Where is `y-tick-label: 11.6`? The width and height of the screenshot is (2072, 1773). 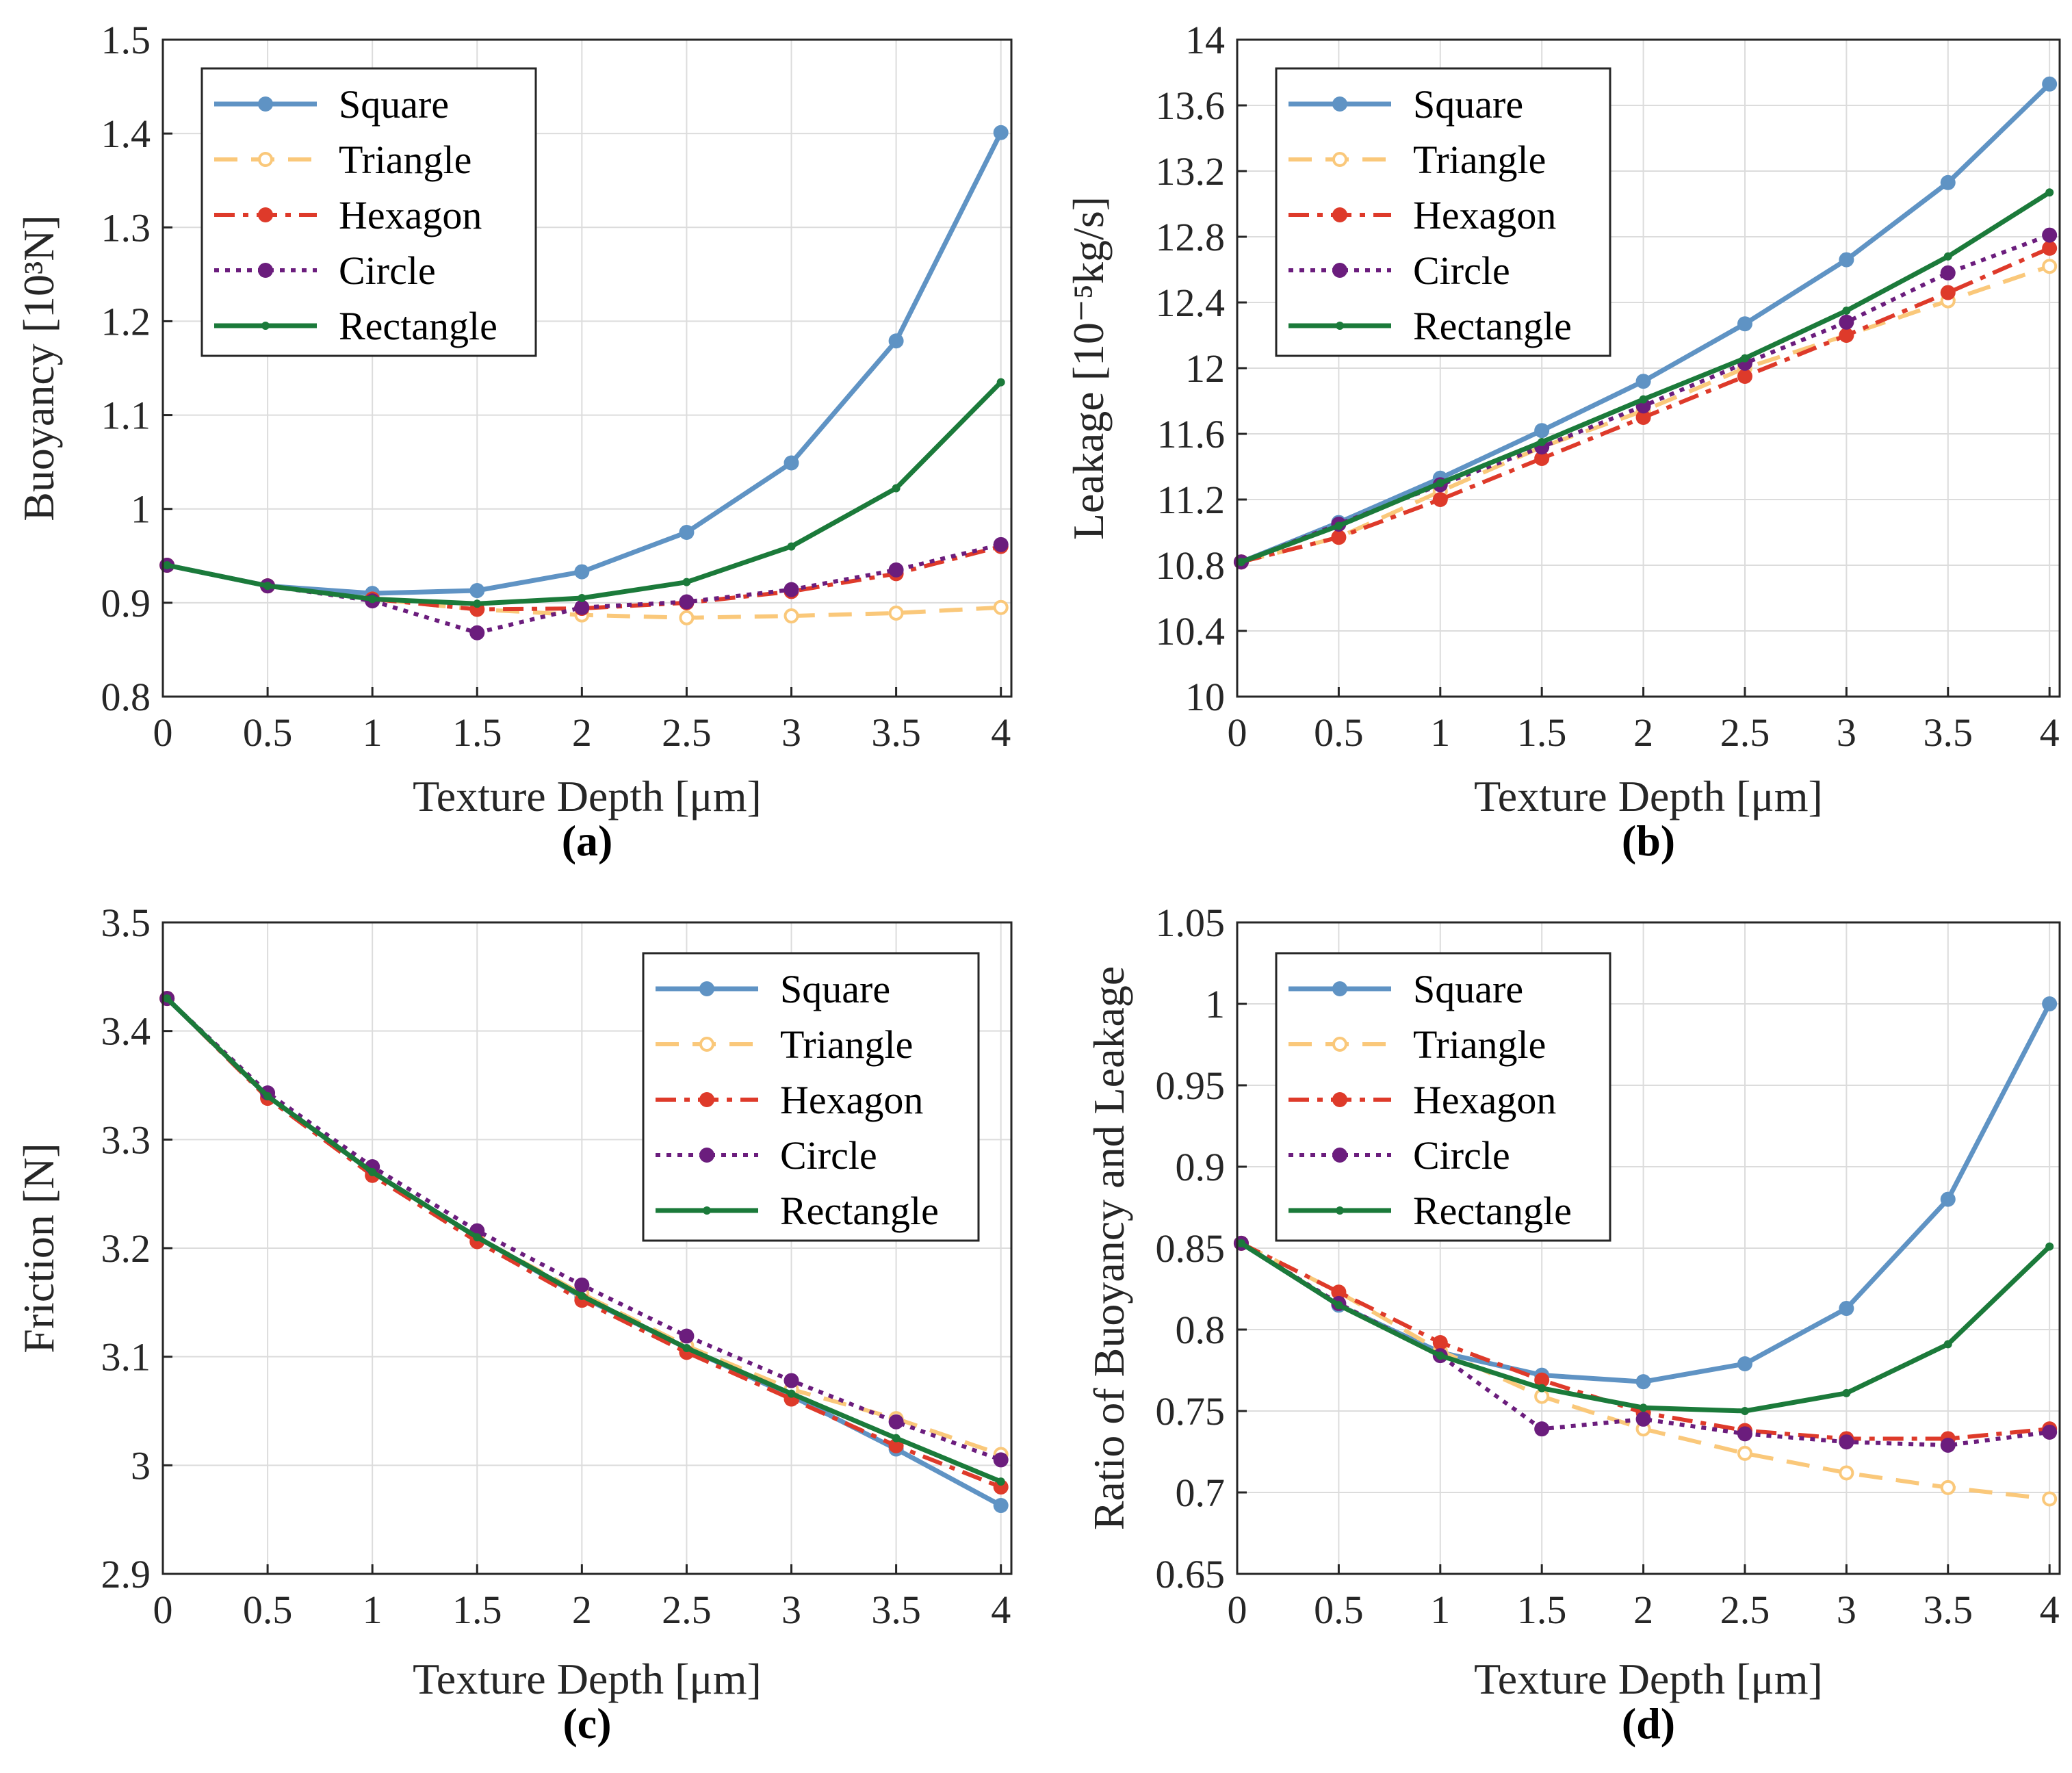
y-tick-label: 11.6 is located at coordinates (1191, 434).